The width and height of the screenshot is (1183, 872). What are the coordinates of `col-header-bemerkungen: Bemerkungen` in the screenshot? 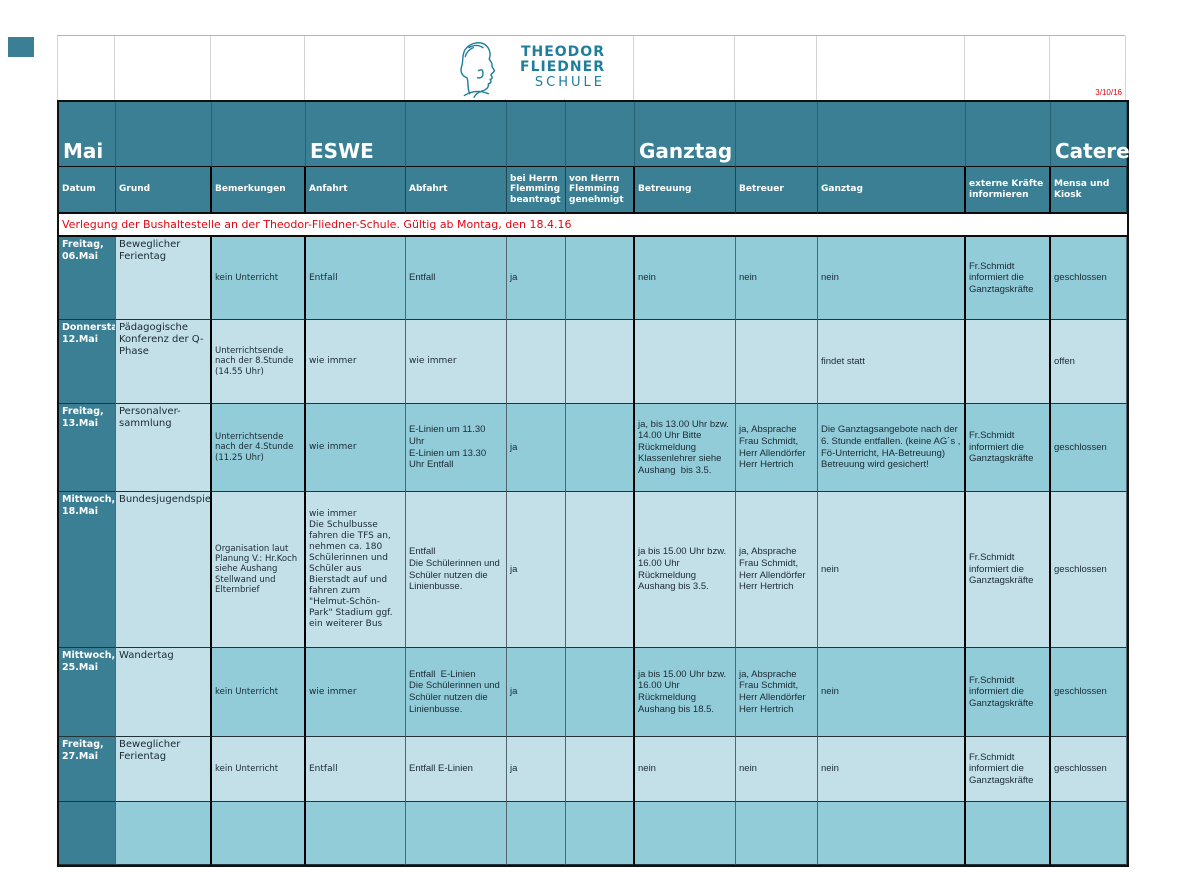 It's located at (259, 190).